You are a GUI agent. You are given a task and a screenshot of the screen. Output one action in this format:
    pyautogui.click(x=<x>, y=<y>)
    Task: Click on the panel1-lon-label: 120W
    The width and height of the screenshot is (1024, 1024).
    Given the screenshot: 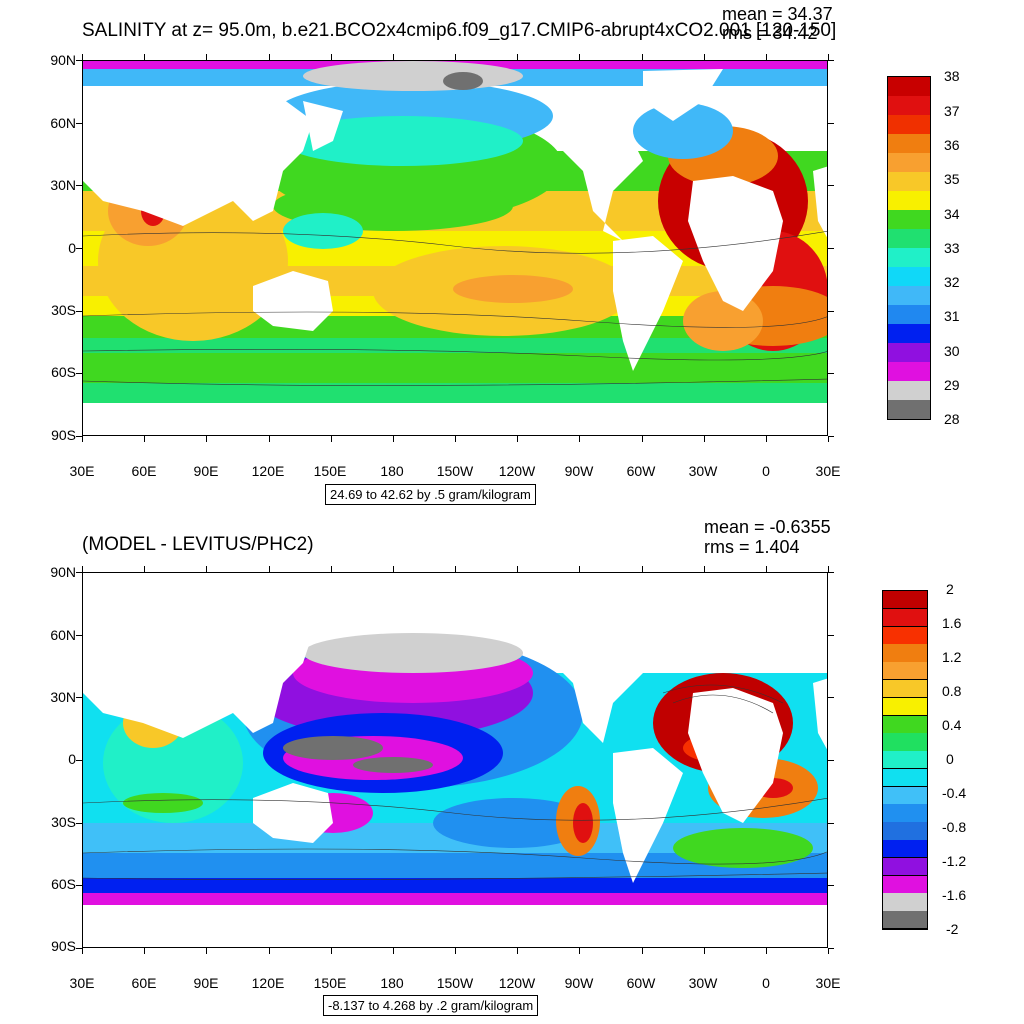 What is the action you would take?
    pyautogui.click(x=517, y=471)
    